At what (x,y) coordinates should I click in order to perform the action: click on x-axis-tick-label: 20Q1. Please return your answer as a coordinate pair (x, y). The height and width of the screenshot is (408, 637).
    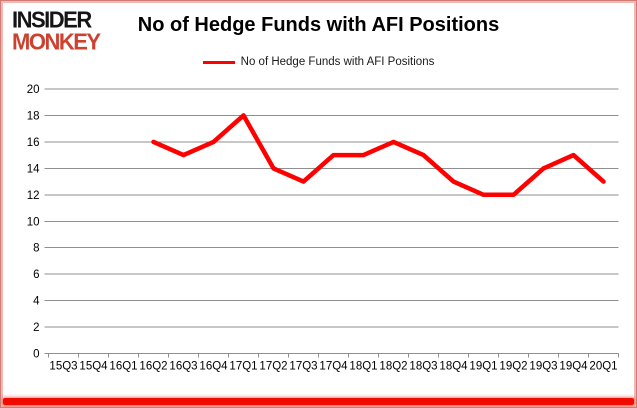
    Looking at the image, I should click on (603, 367).